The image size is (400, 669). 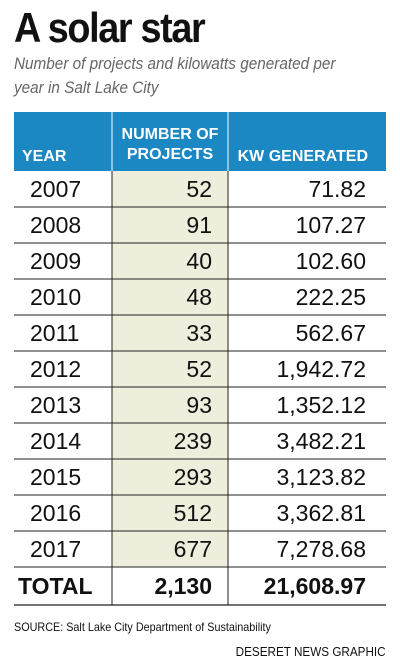 I want to click on cell-kw: 1,942.72, so click(x=321, y=369).